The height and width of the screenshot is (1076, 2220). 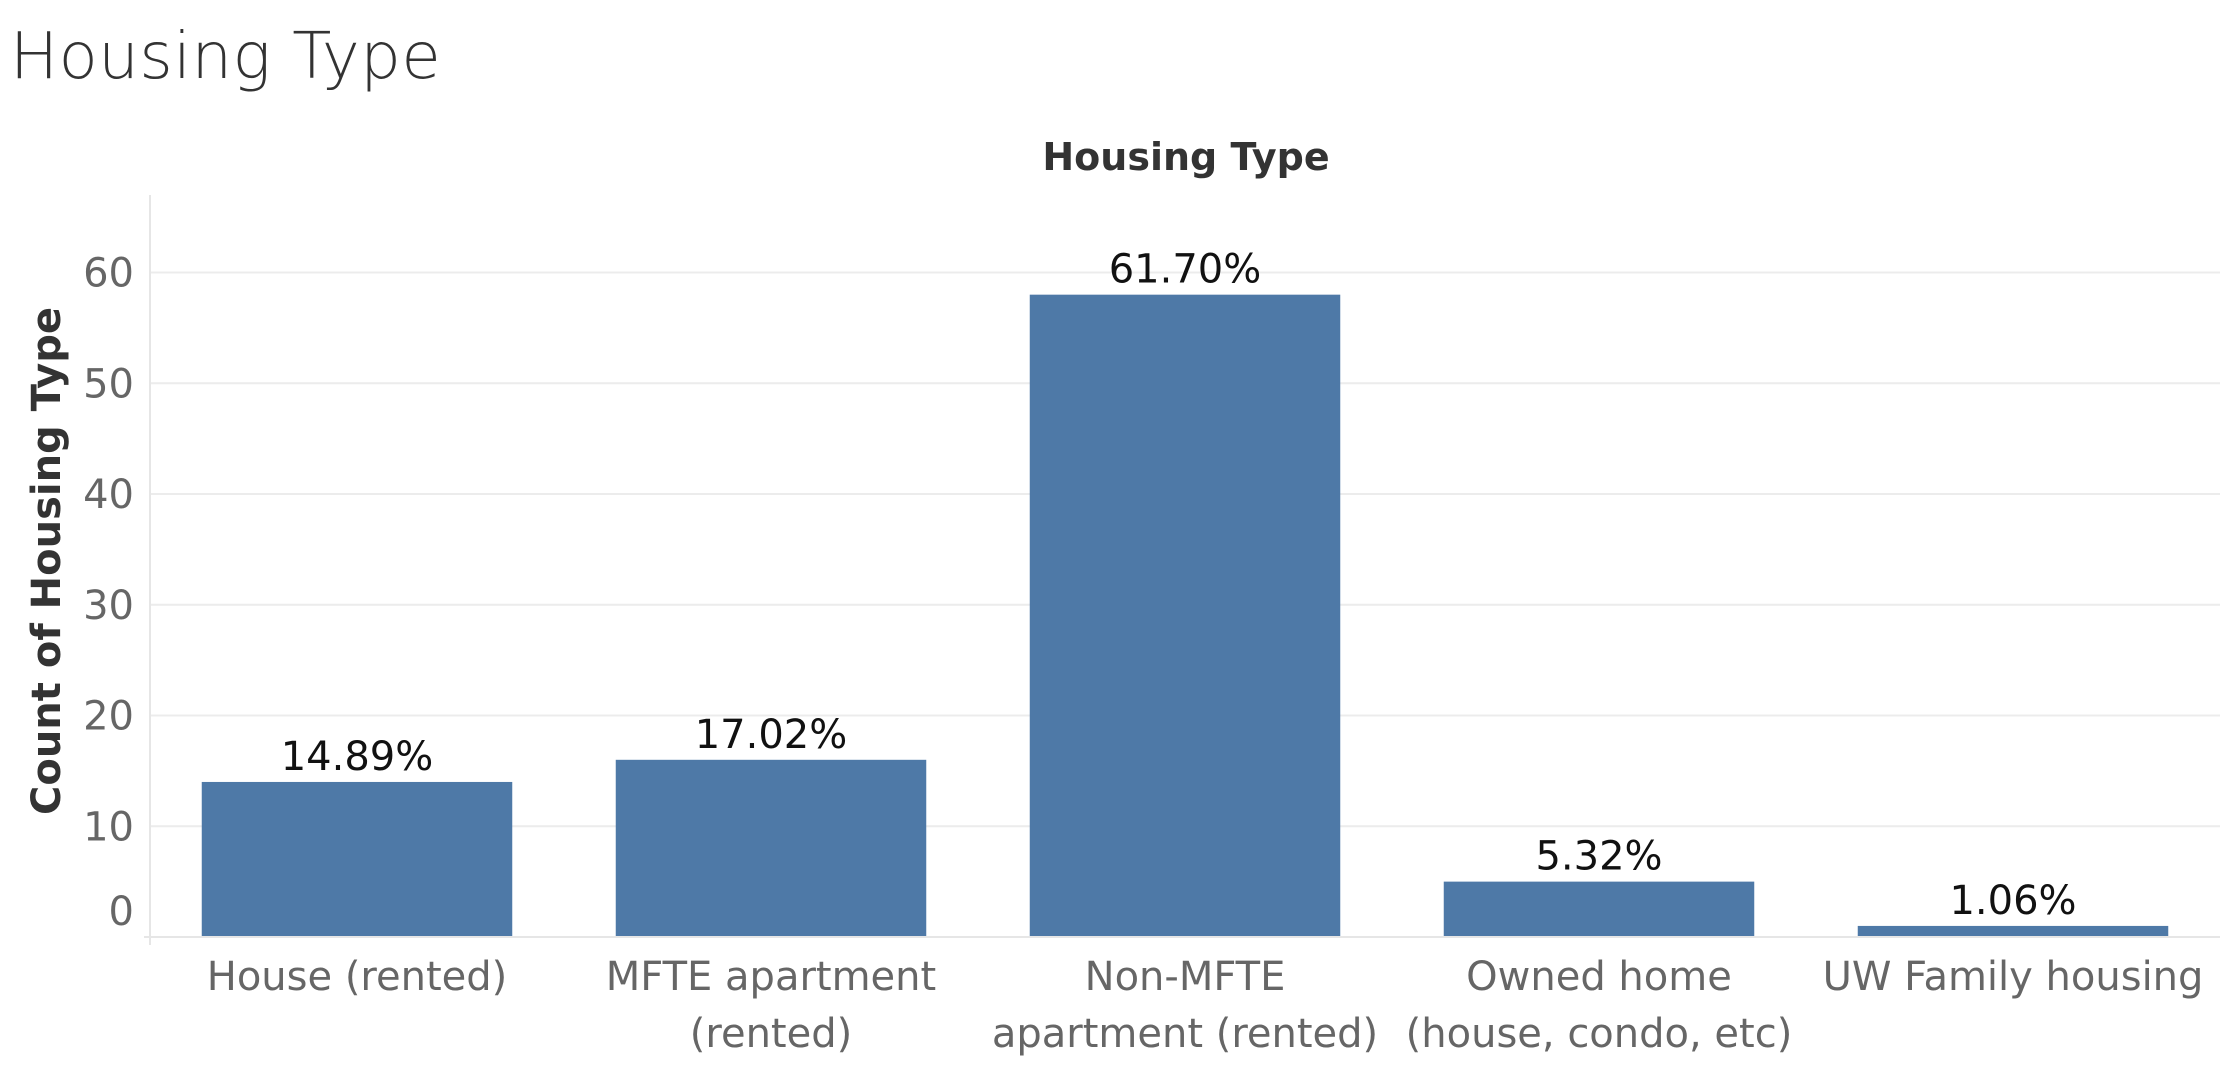 What do you see at coordinates (771, 1005) in the screenshot?
I see `x-tick-label: MFTE apartment (rented)` at bounding box center [771, 1005].